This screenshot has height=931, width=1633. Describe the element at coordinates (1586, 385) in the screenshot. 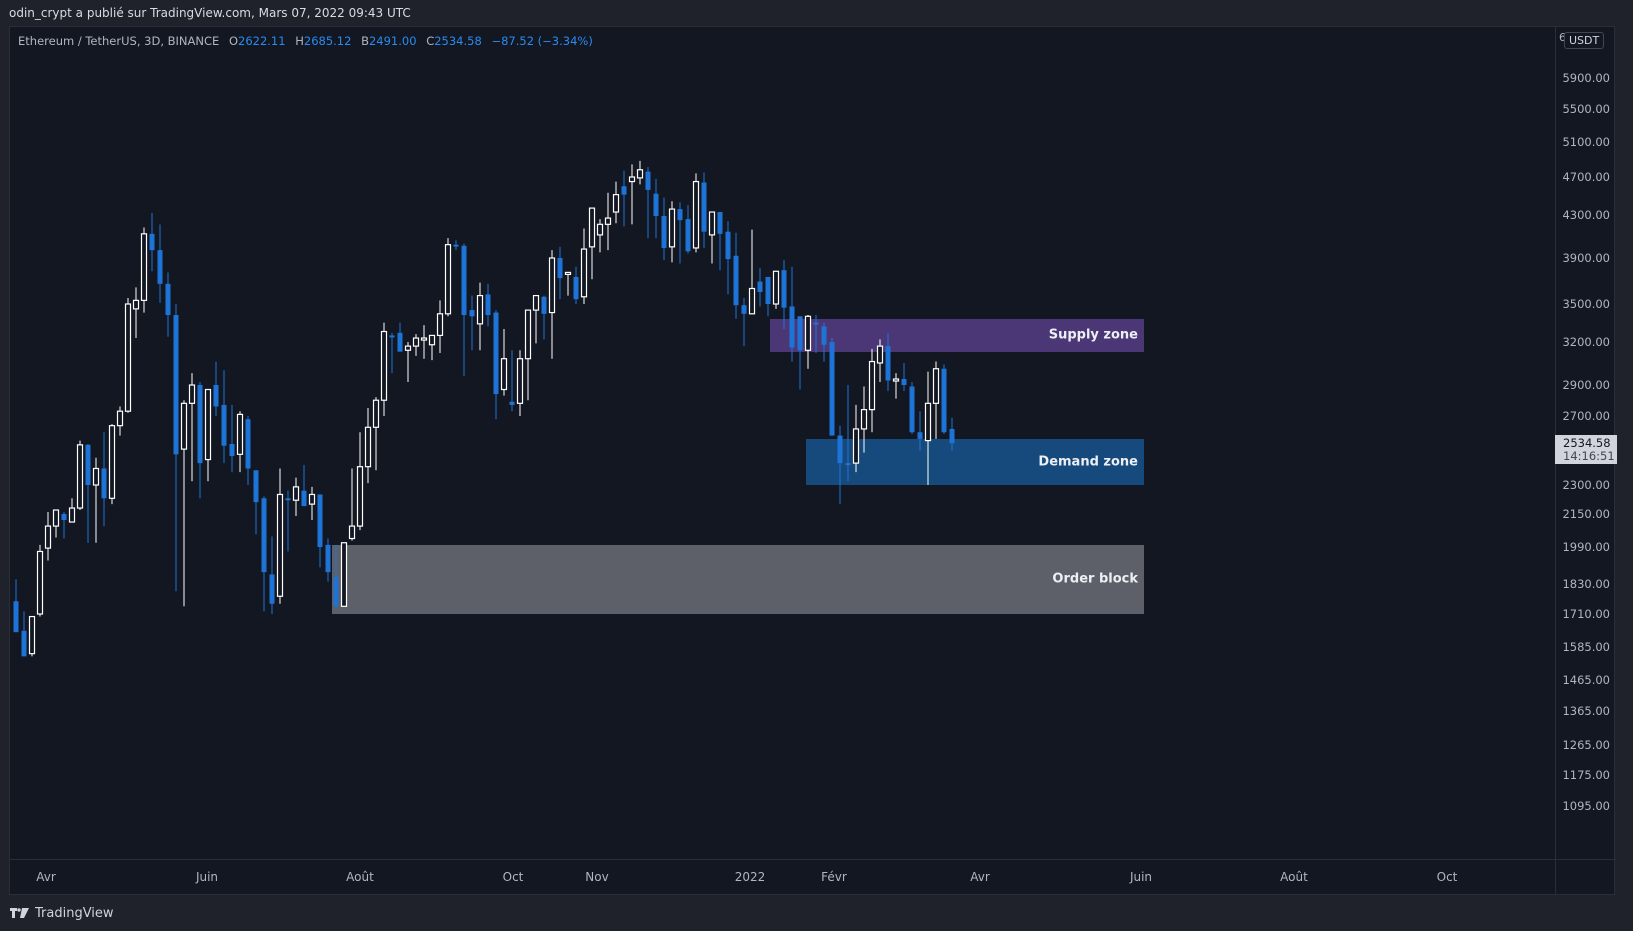

I see `price-tick: 2900.00` at that location.